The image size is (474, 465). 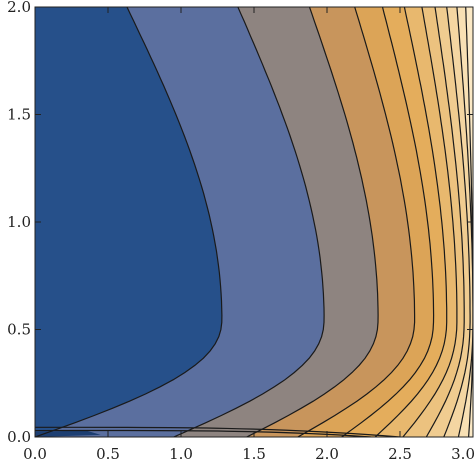 I want to click on x-tick-label: 1.0, so click(x=181, y=454).